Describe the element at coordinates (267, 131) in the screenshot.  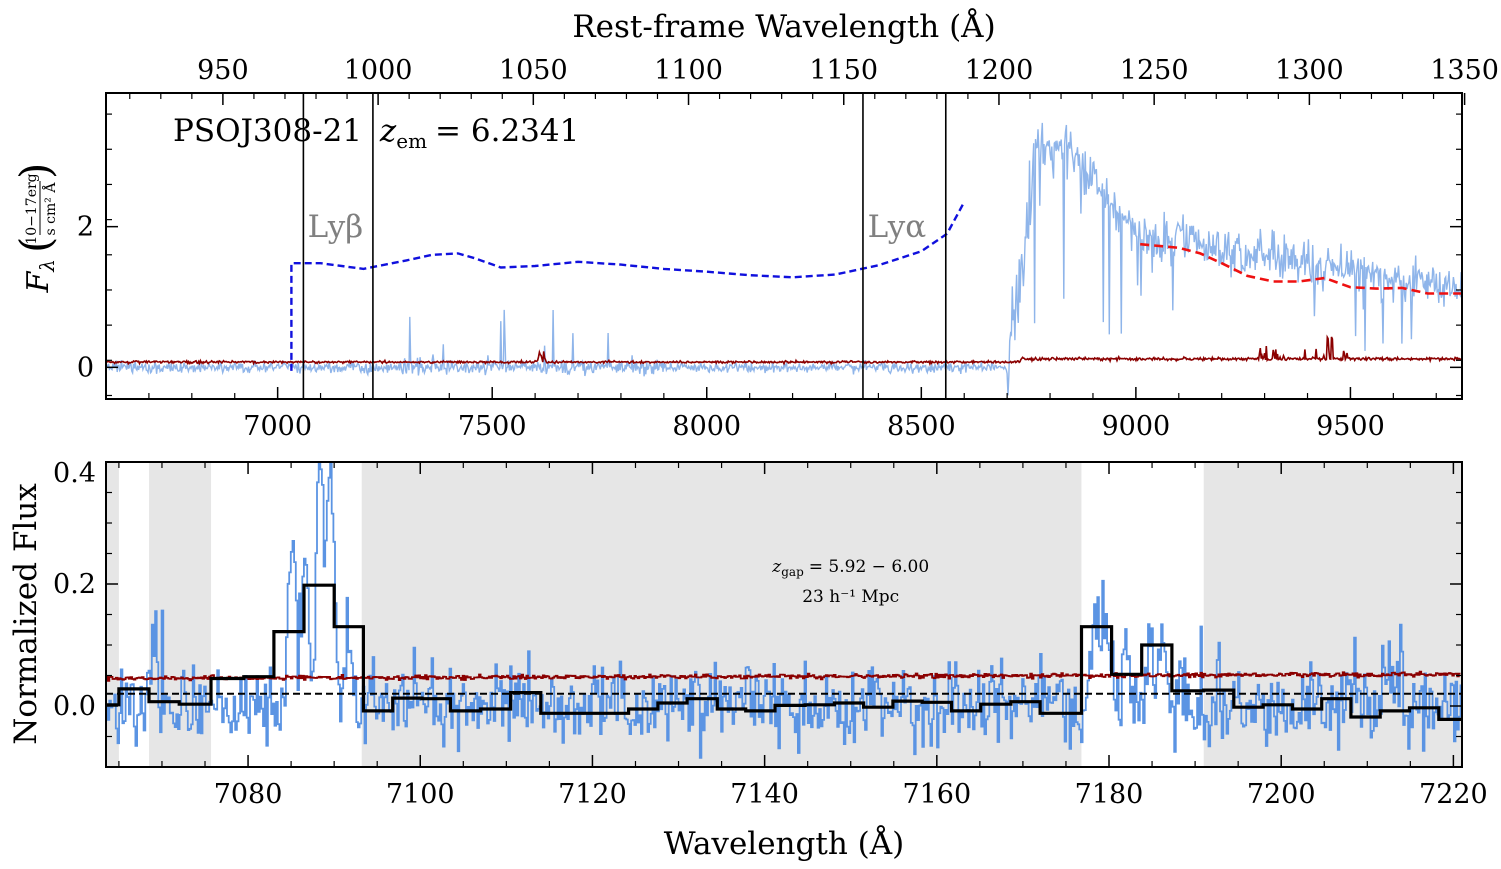
I see `quasar-name: PSOJ308-21` at that location.